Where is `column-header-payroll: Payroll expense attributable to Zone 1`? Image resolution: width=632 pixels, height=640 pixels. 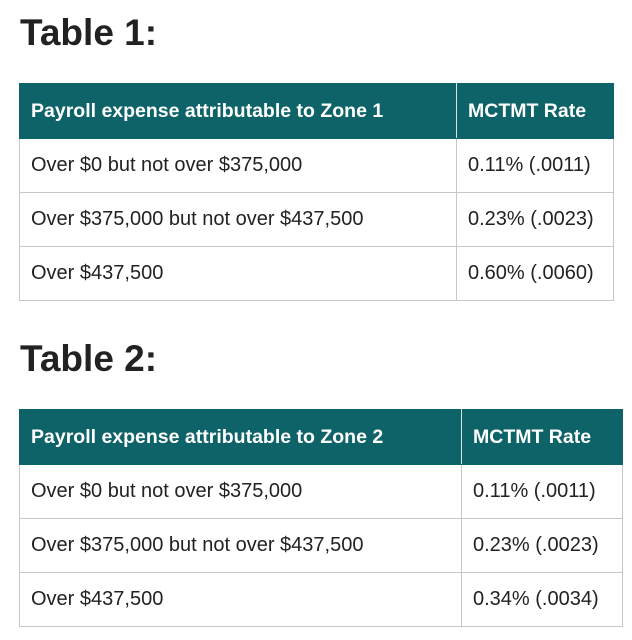 column-header-payroll: Payroll expense attributable to Zone 1 is located at coordinates (238, 111).